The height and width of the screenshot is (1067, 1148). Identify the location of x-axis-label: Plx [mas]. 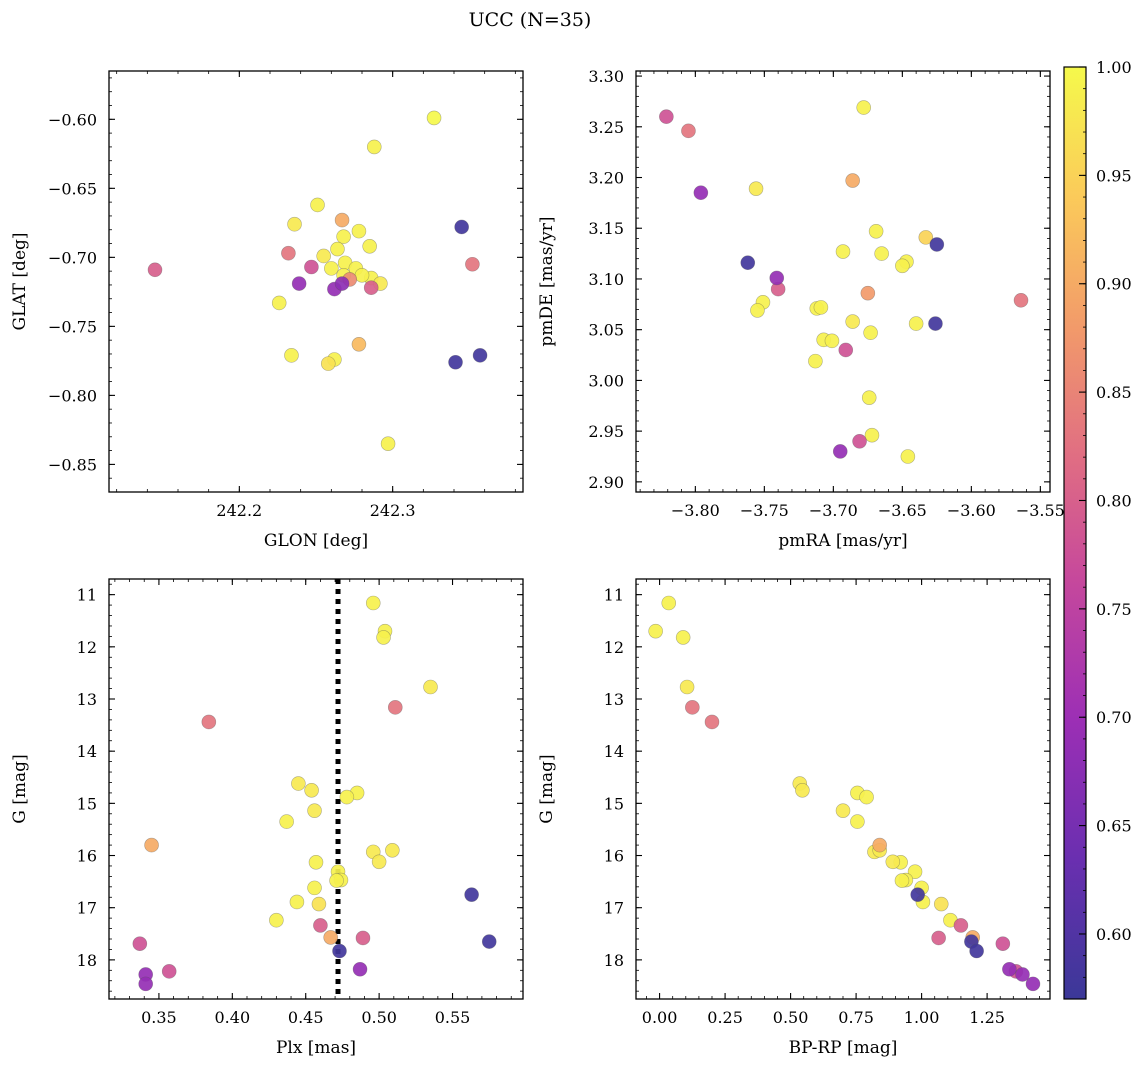
(316, 1048).